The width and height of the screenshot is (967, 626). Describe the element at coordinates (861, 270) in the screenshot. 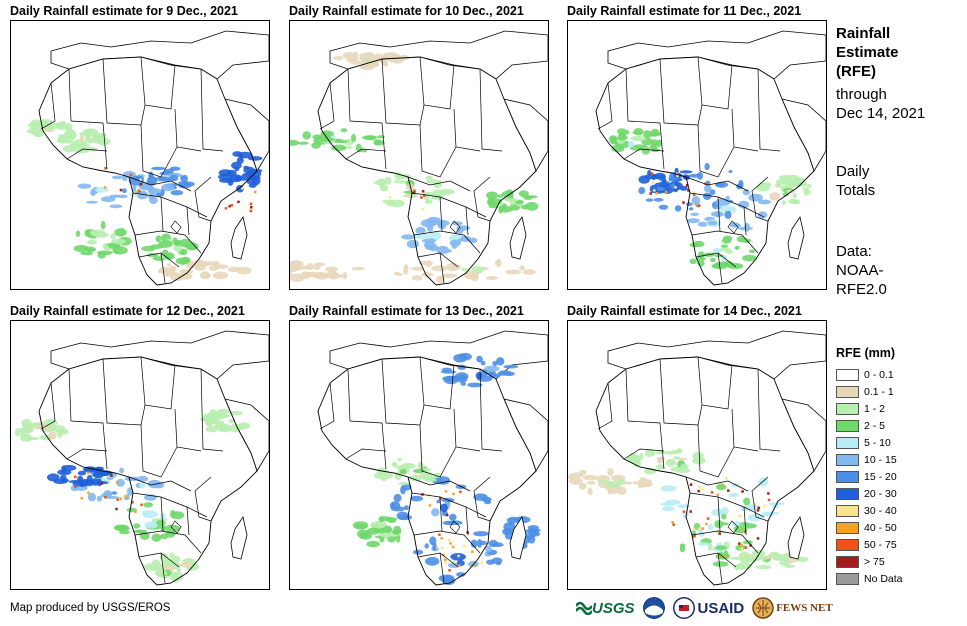

I see `sidebar-data-source: Data: NOAA- RFE2.0` at that location.